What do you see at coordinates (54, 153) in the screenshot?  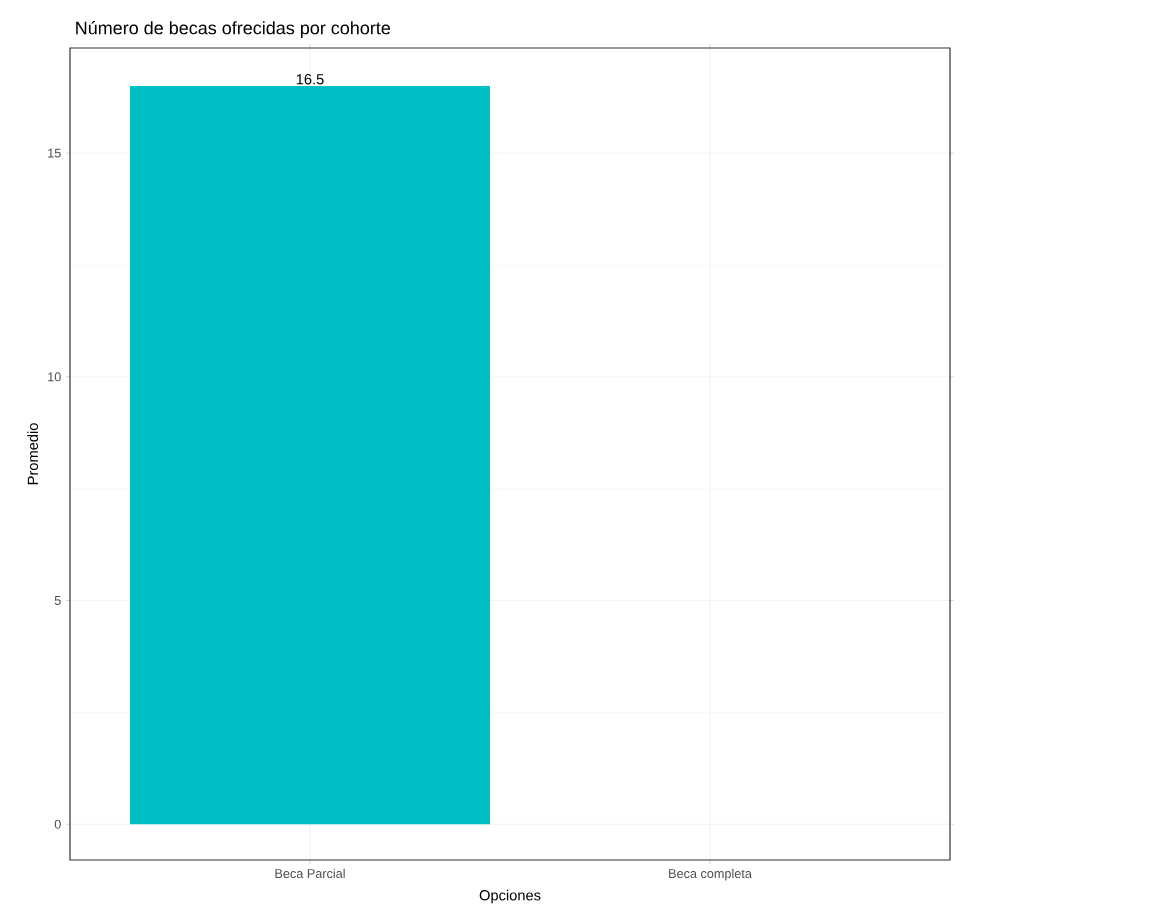 I see `y-tick-label: 15` at bounding box center [54, 153].